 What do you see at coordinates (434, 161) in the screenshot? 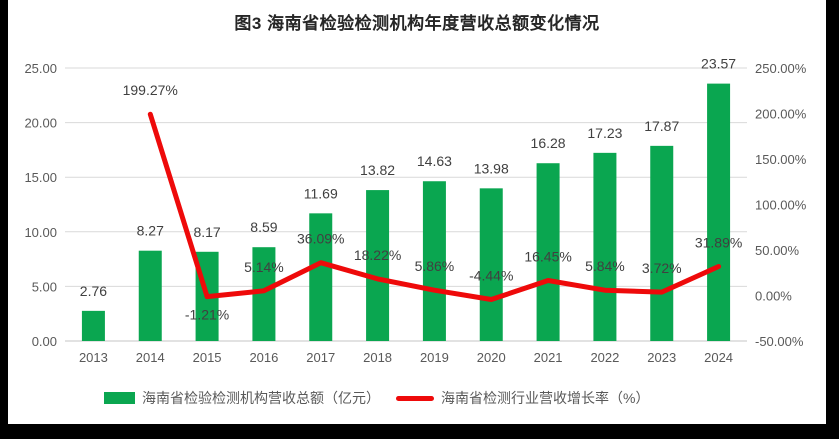
I see `bar-value-label: 14.63` at bounding box center [434, 161].